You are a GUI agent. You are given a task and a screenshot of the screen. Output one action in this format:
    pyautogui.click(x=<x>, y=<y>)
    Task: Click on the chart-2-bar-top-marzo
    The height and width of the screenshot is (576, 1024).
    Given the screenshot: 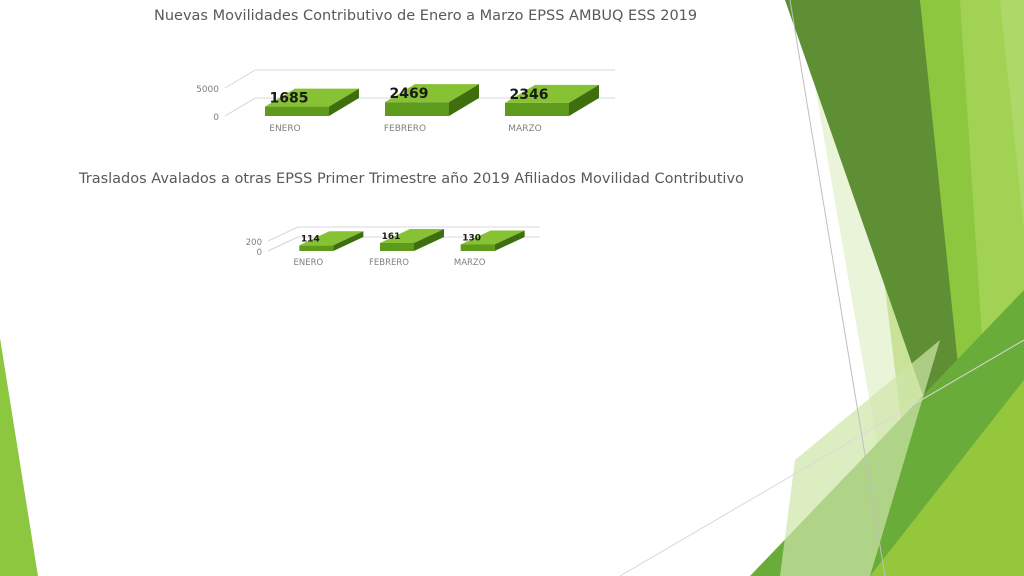 What is the action you would take?
    pyautogui.click(x=492, y=237)
    